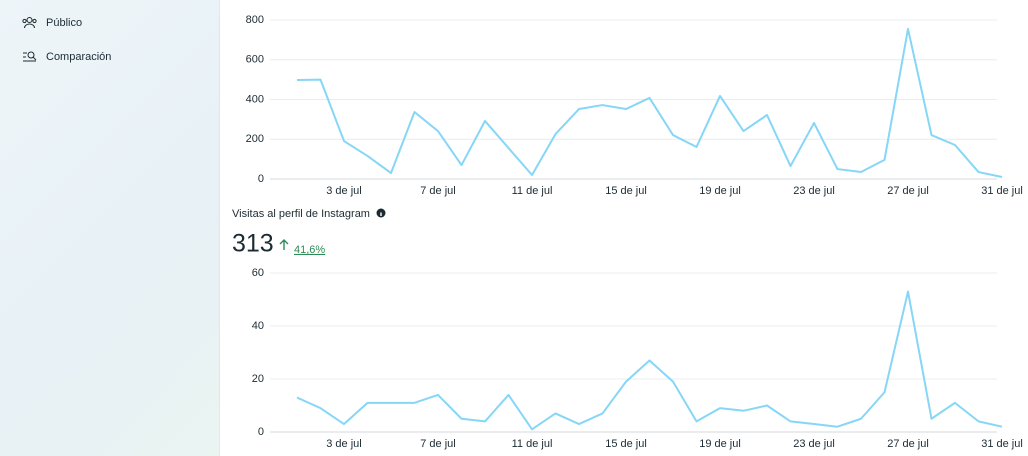  I want to click on chart-title: Visitas al perfil de Instagram, so click(301, 214).